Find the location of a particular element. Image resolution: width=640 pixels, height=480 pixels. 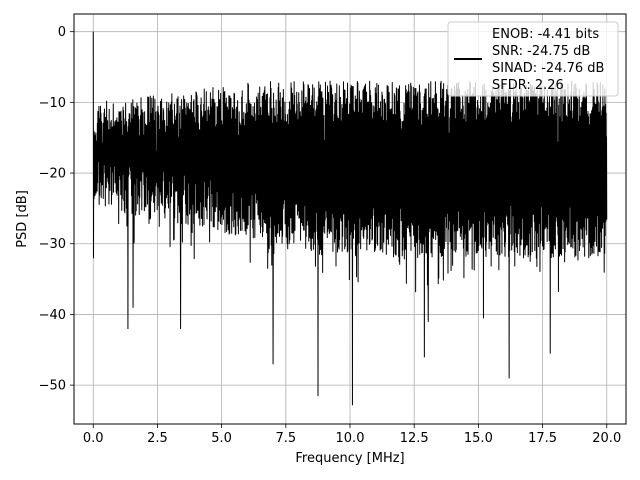

y-axis-label: PSD [dB] is located at coordinates (22, 219).